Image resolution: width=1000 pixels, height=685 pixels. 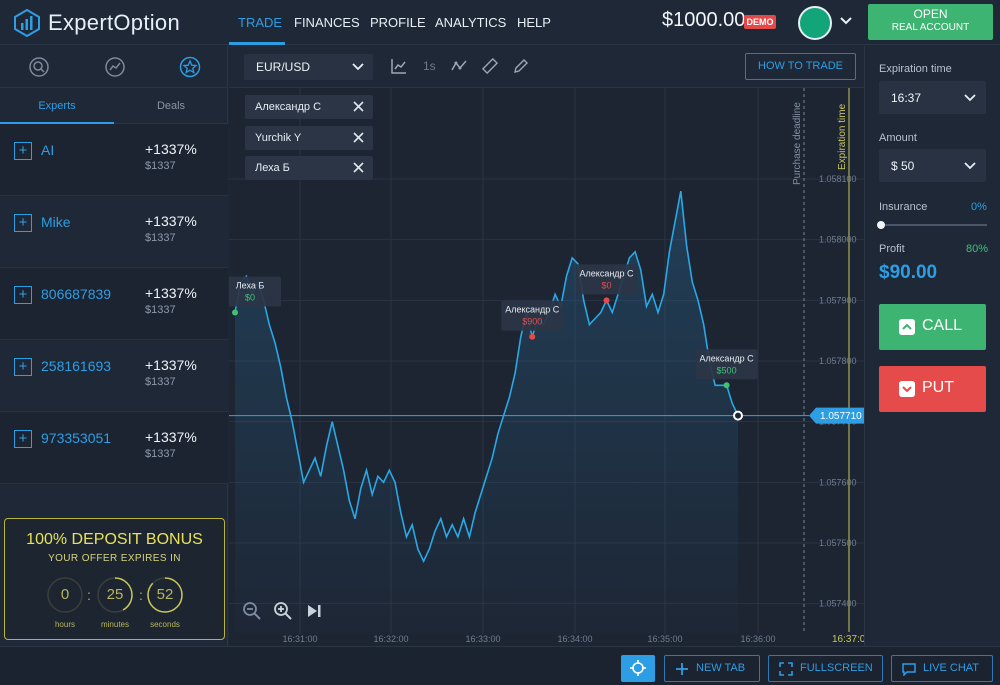 I want to click on y-tick-label: 1.057800, so click(x=838, y=361).